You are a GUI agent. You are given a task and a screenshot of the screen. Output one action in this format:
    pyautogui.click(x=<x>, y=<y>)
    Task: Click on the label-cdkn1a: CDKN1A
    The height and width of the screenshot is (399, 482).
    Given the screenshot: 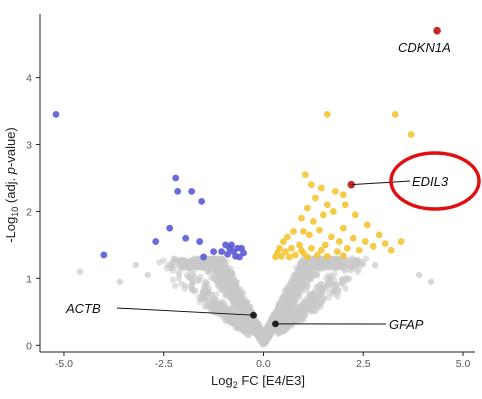 What is the action you would take?
    pyautogui.click(x=424, y=47)
    